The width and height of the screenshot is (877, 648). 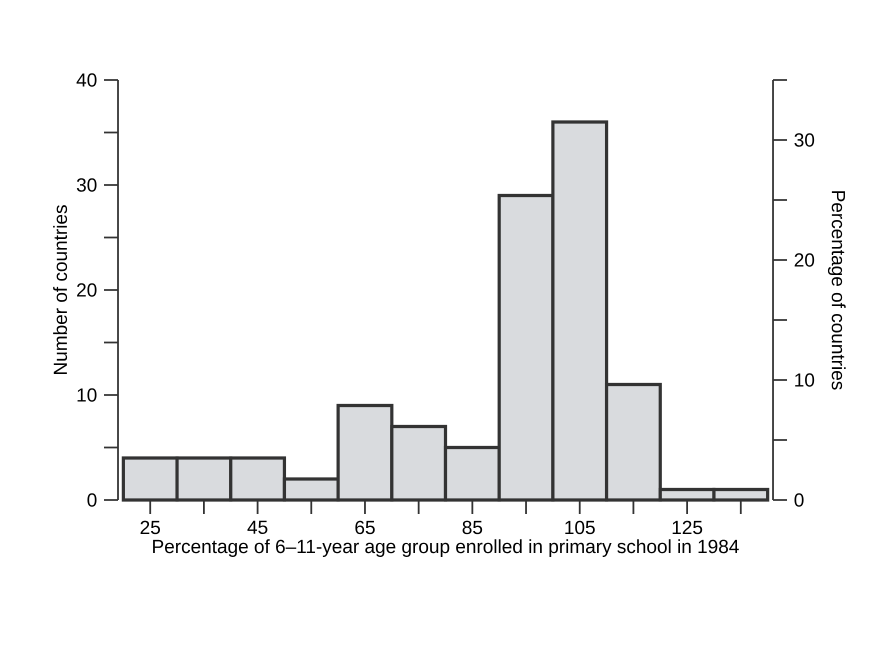 What do you see at coordinates (804, 140) in the screenshot?
I see `y2-tick-label: 30` at bounding box center [804, 140].